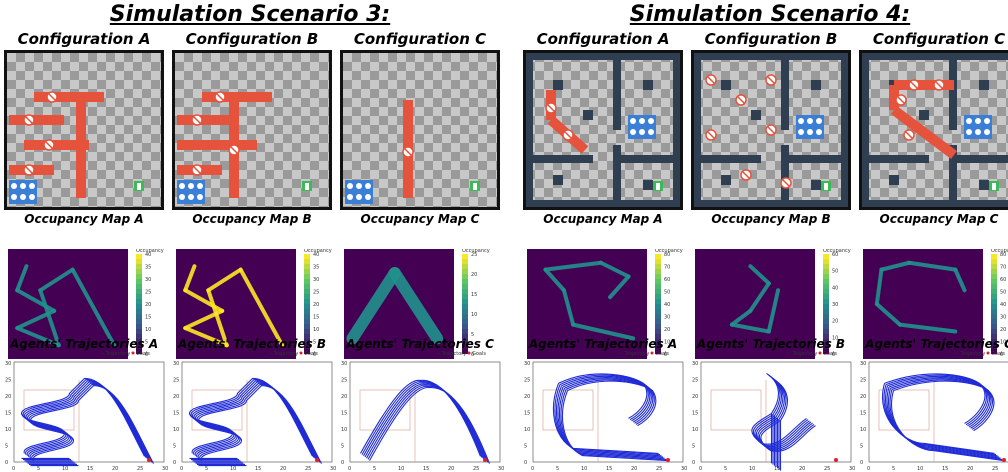  Describe the element at coordinates (469, 353) in the screenshot. I see `legend-goal-marker` at that location.